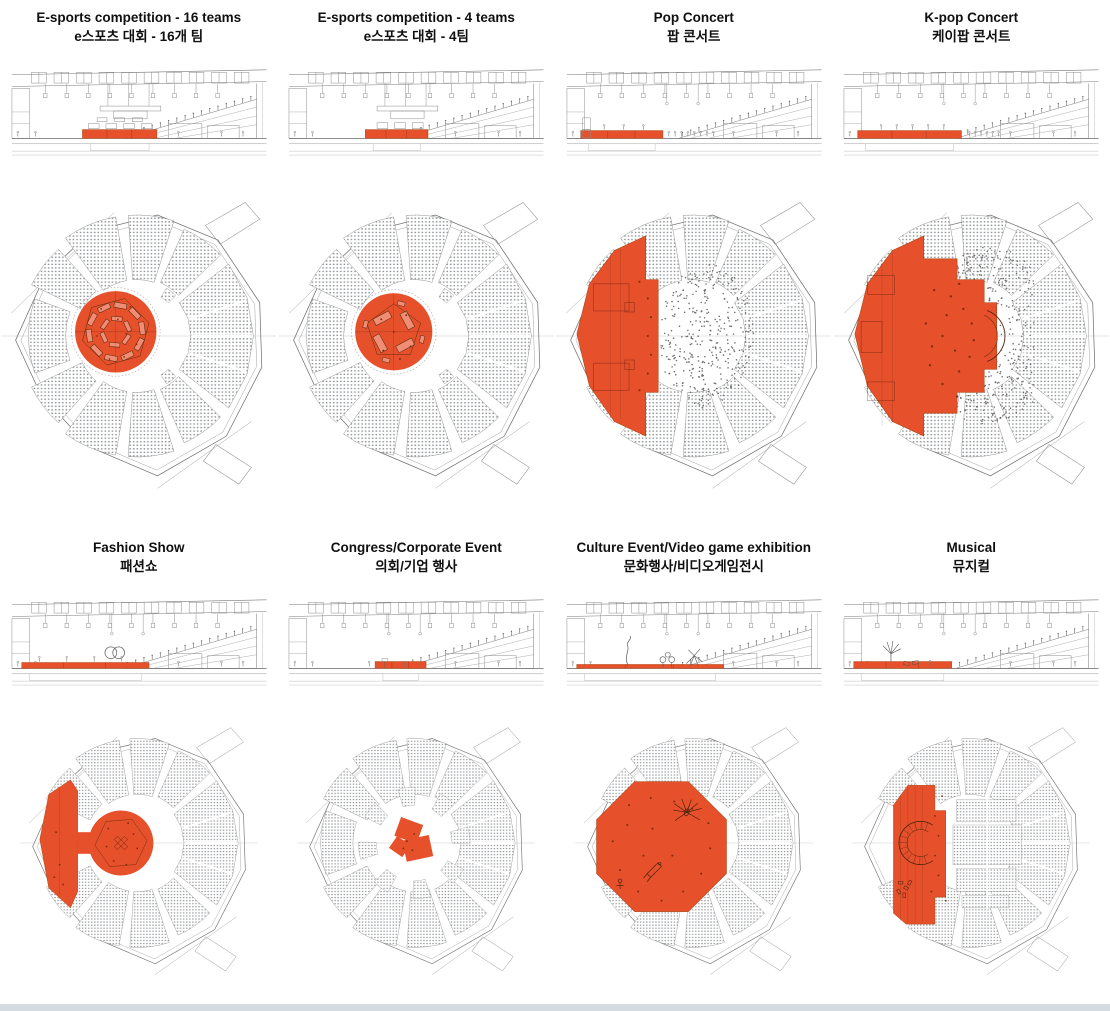  I want to click on config-panel-pop-concert: Pop Concert 팝 콘서트, so click(694, 265).